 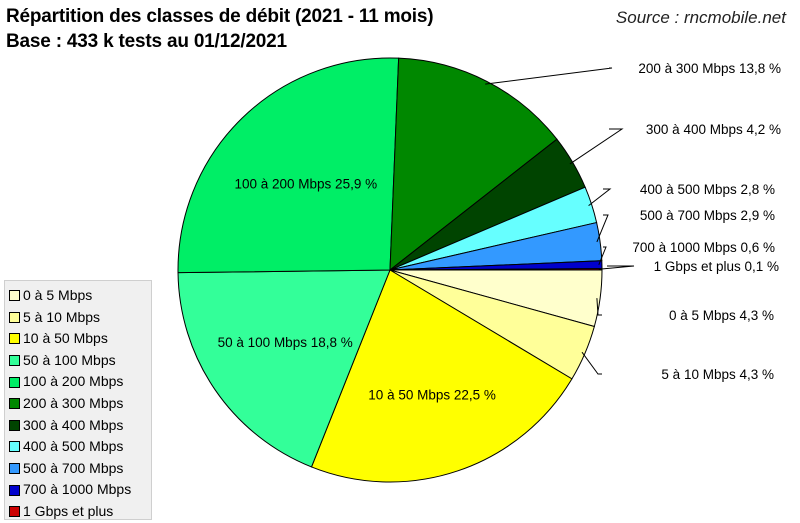 What do you see at coordinates (73, 381) in the screenshot?
I see `legend-label: 100 à 200 Mbps` at bounding box center [73, 381].